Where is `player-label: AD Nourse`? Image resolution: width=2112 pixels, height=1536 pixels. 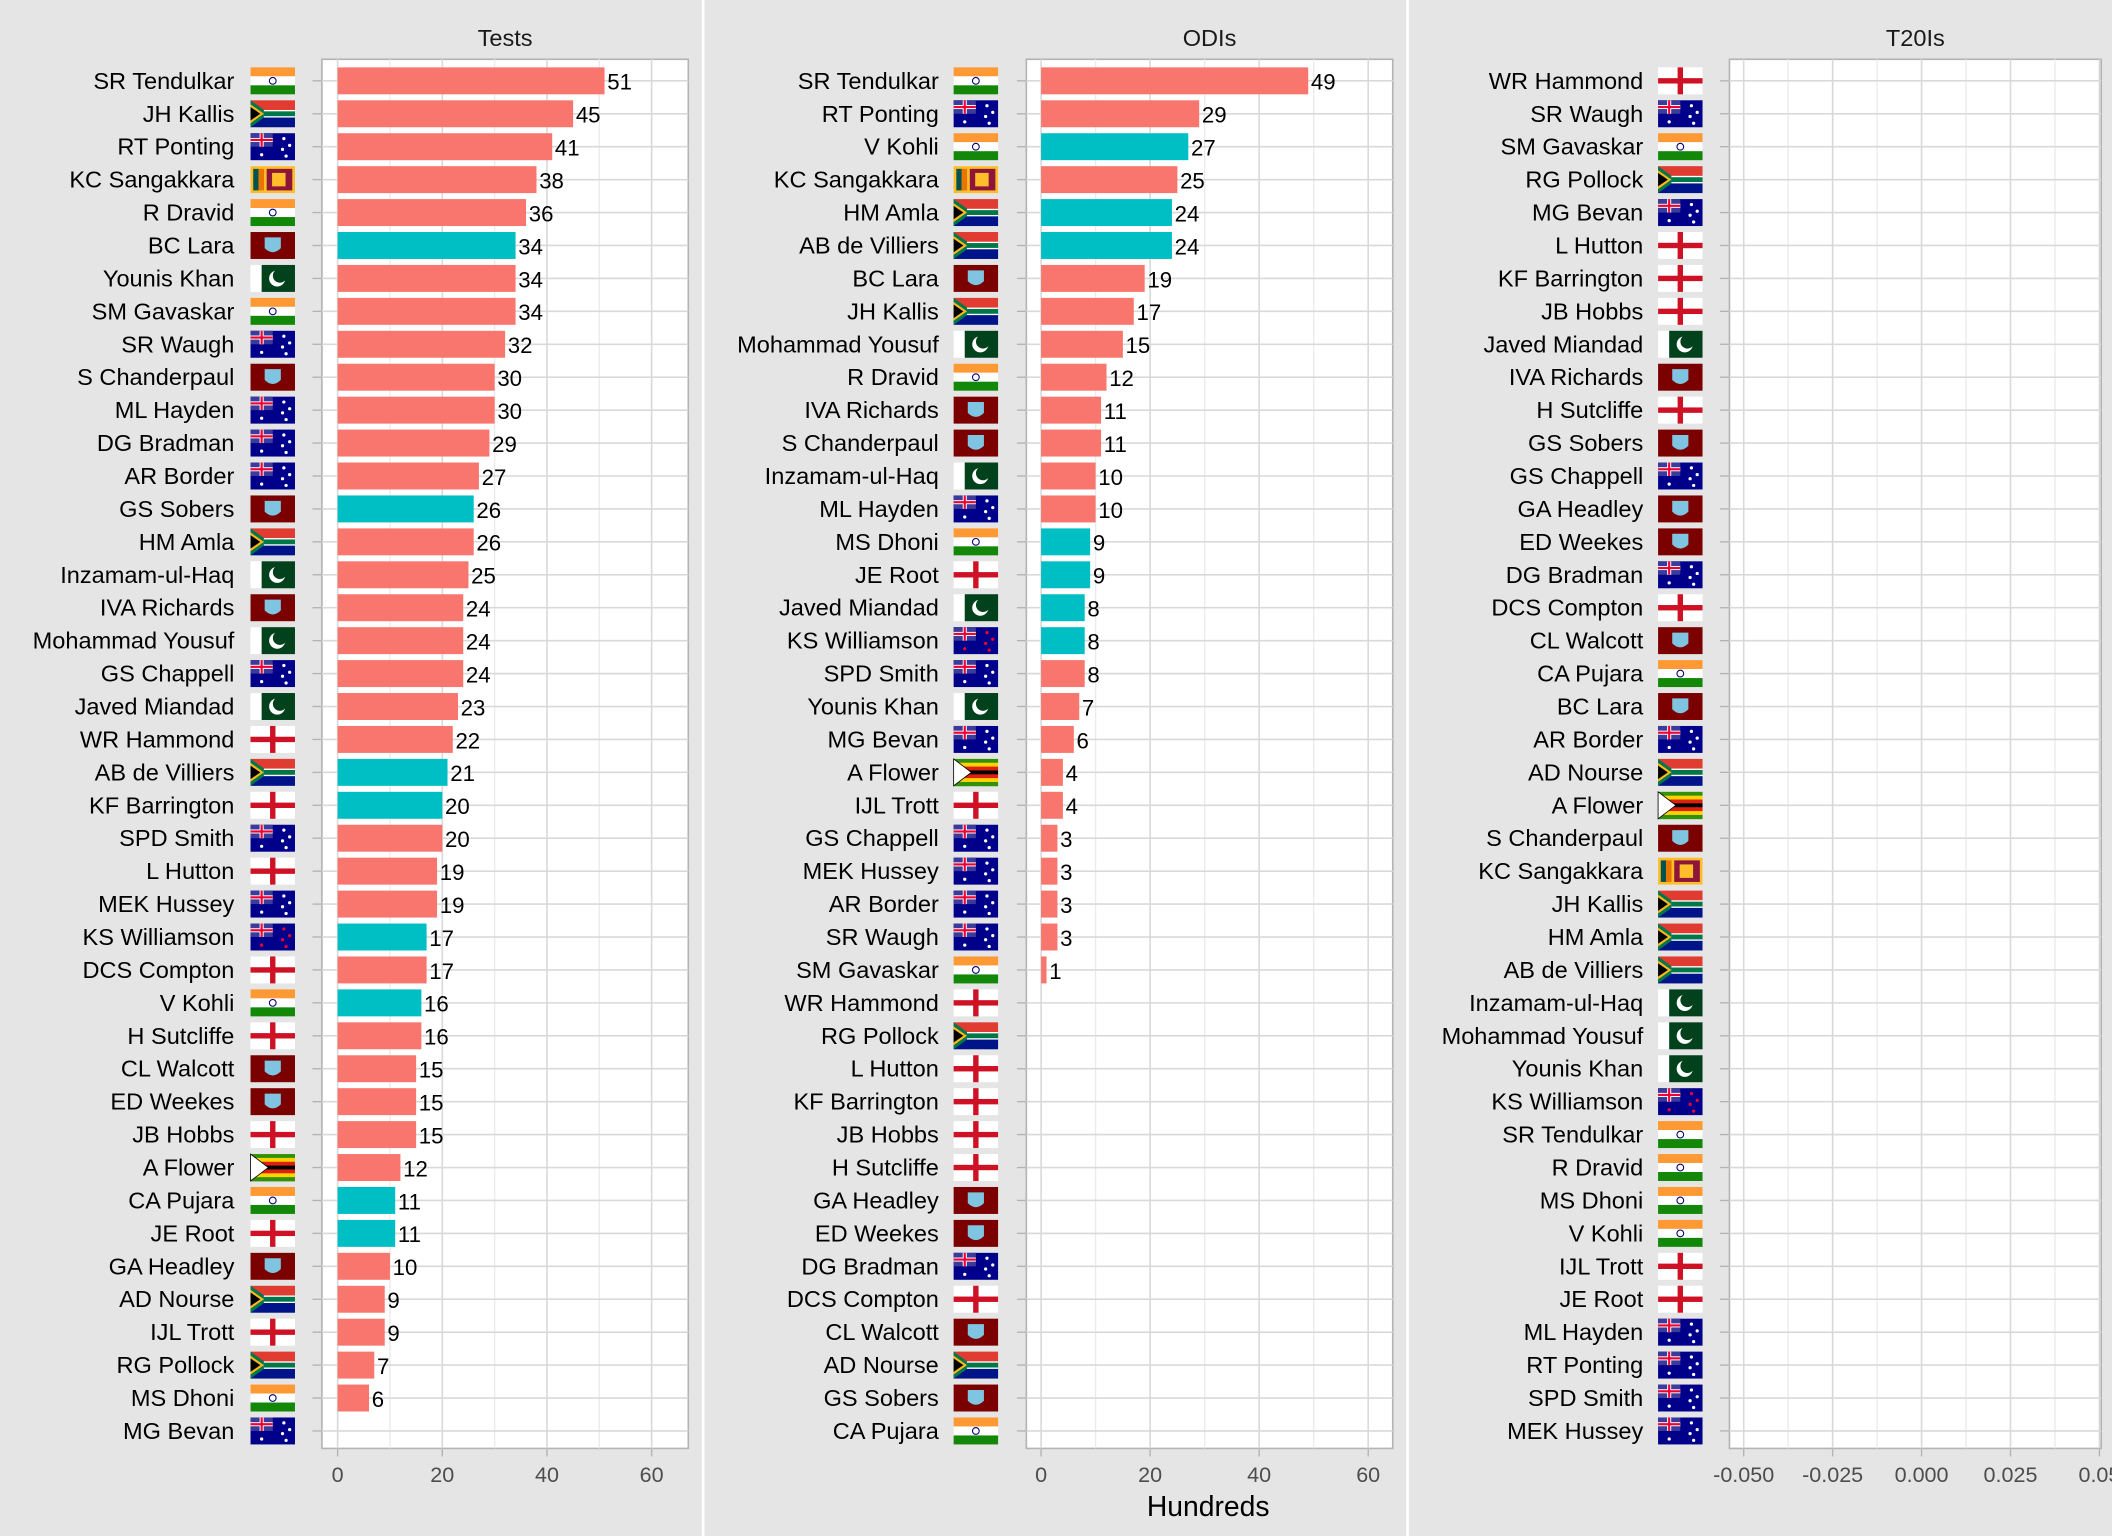 player-label: AD Nourse is located at coordinates (176, 1299).